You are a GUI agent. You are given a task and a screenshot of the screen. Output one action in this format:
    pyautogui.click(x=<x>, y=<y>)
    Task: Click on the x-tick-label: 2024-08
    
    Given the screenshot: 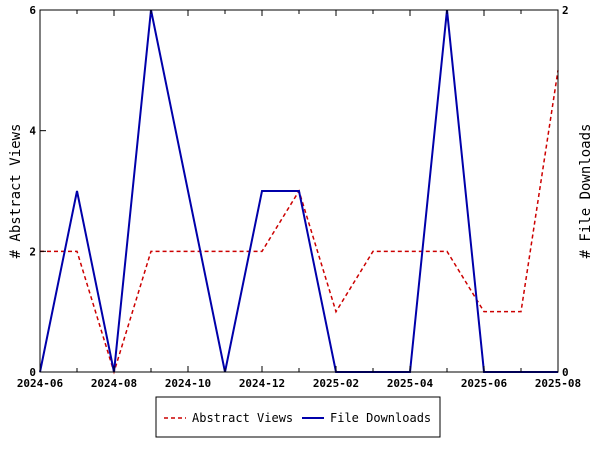 What is the action you would take?
    pyautogui.click(x=114, y=383)
    